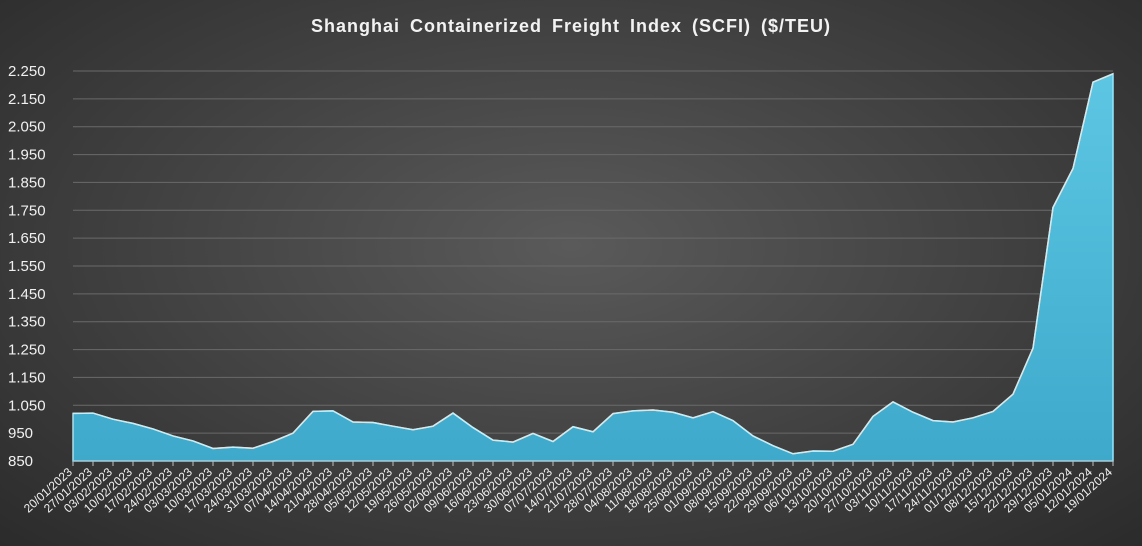 This screenshot has height=546, width=1142. Describe the element at coordinates (20, 461) in the screenshot. I see `y-tick-label: 850` at that location.